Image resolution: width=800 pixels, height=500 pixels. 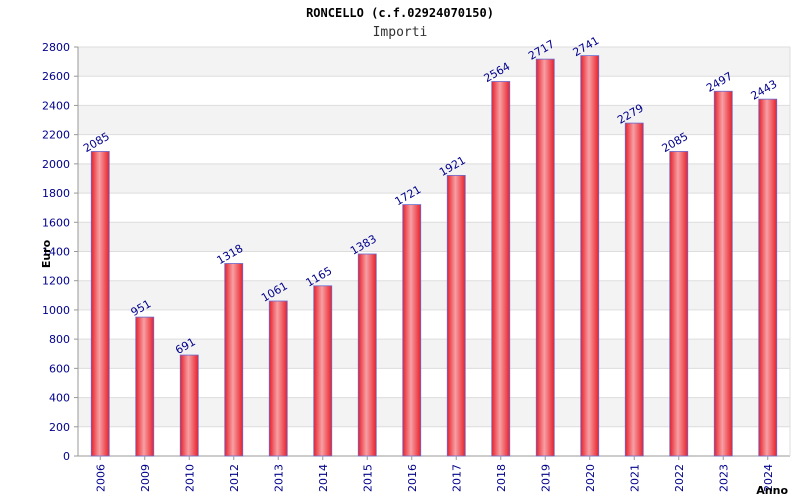 What do you see at coordinates (56, 193) in the screenshot?
I see `y-tick-label: 1800` at bounding box center [56, 193].